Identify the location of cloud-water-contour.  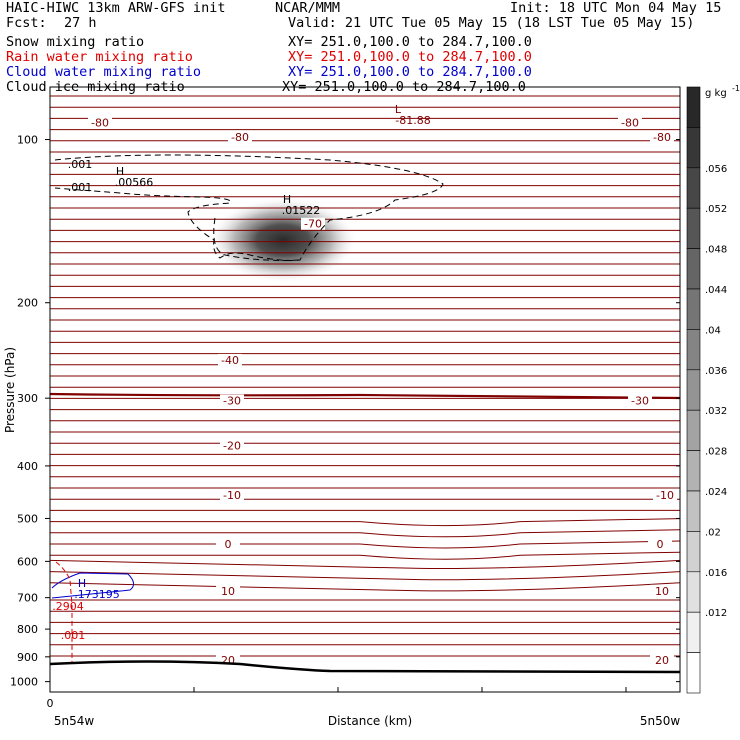
(92, 585).